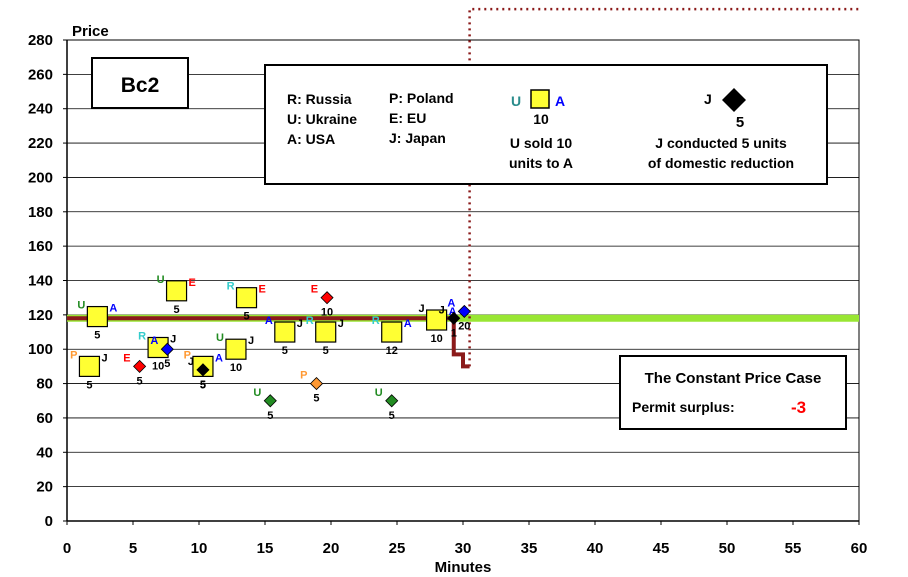 Image resolution: width=908 pixels, height=577 pixels. I want to click on x-tick-label: 20, so click(331, 548).